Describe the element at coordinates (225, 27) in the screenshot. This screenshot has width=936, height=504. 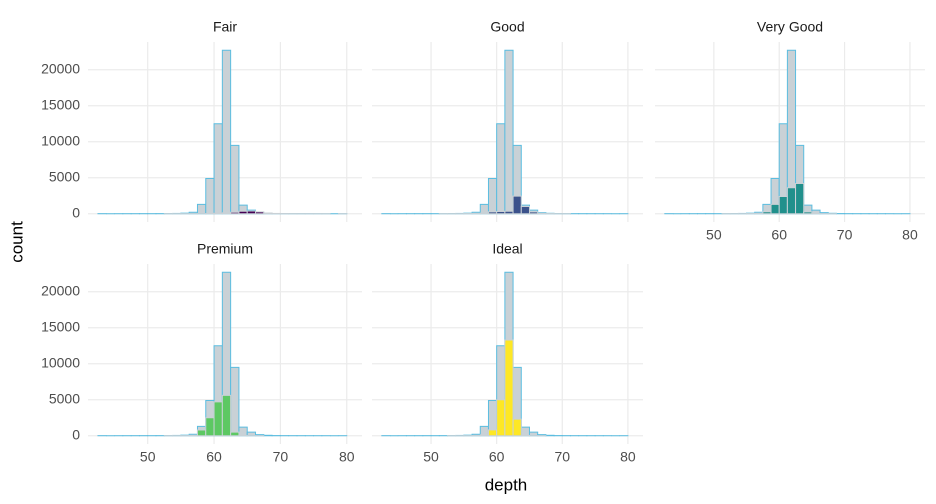
I see `facet-title: Fair` at that location.